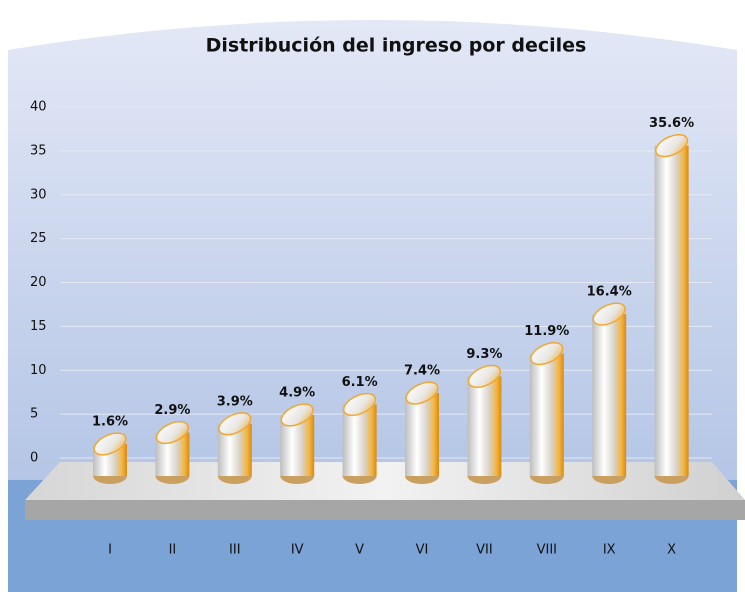 Image resolution: width=745 pixels, height=592 pixels. I want to click on y-tick-label: 5, so click(34, 414).